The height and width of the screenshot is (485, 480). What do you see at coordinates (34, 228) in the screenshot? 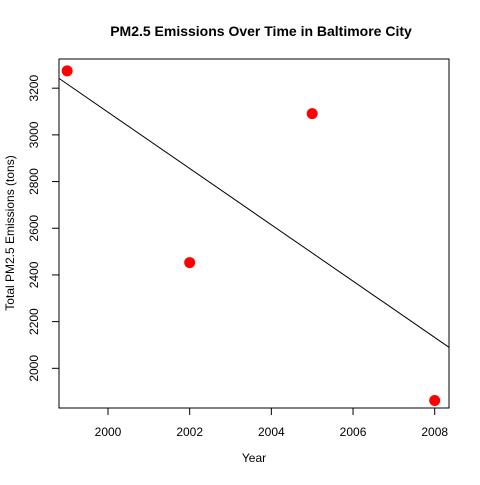
I see `y-tick-label: 2600` at bounding box center [34, 228].